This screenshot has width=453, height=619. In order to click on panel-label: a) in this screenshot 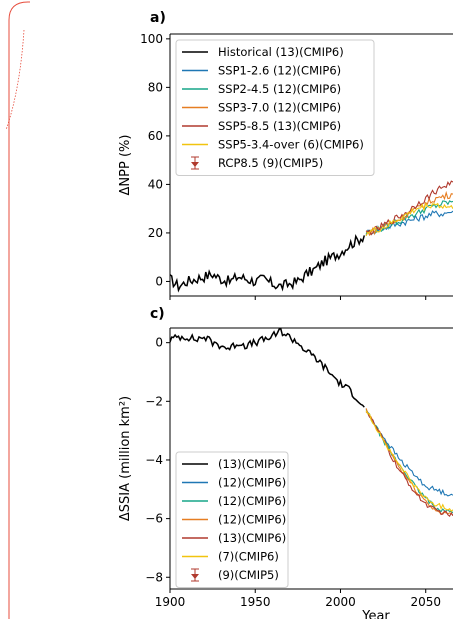, I will do `click(158, 18)`.